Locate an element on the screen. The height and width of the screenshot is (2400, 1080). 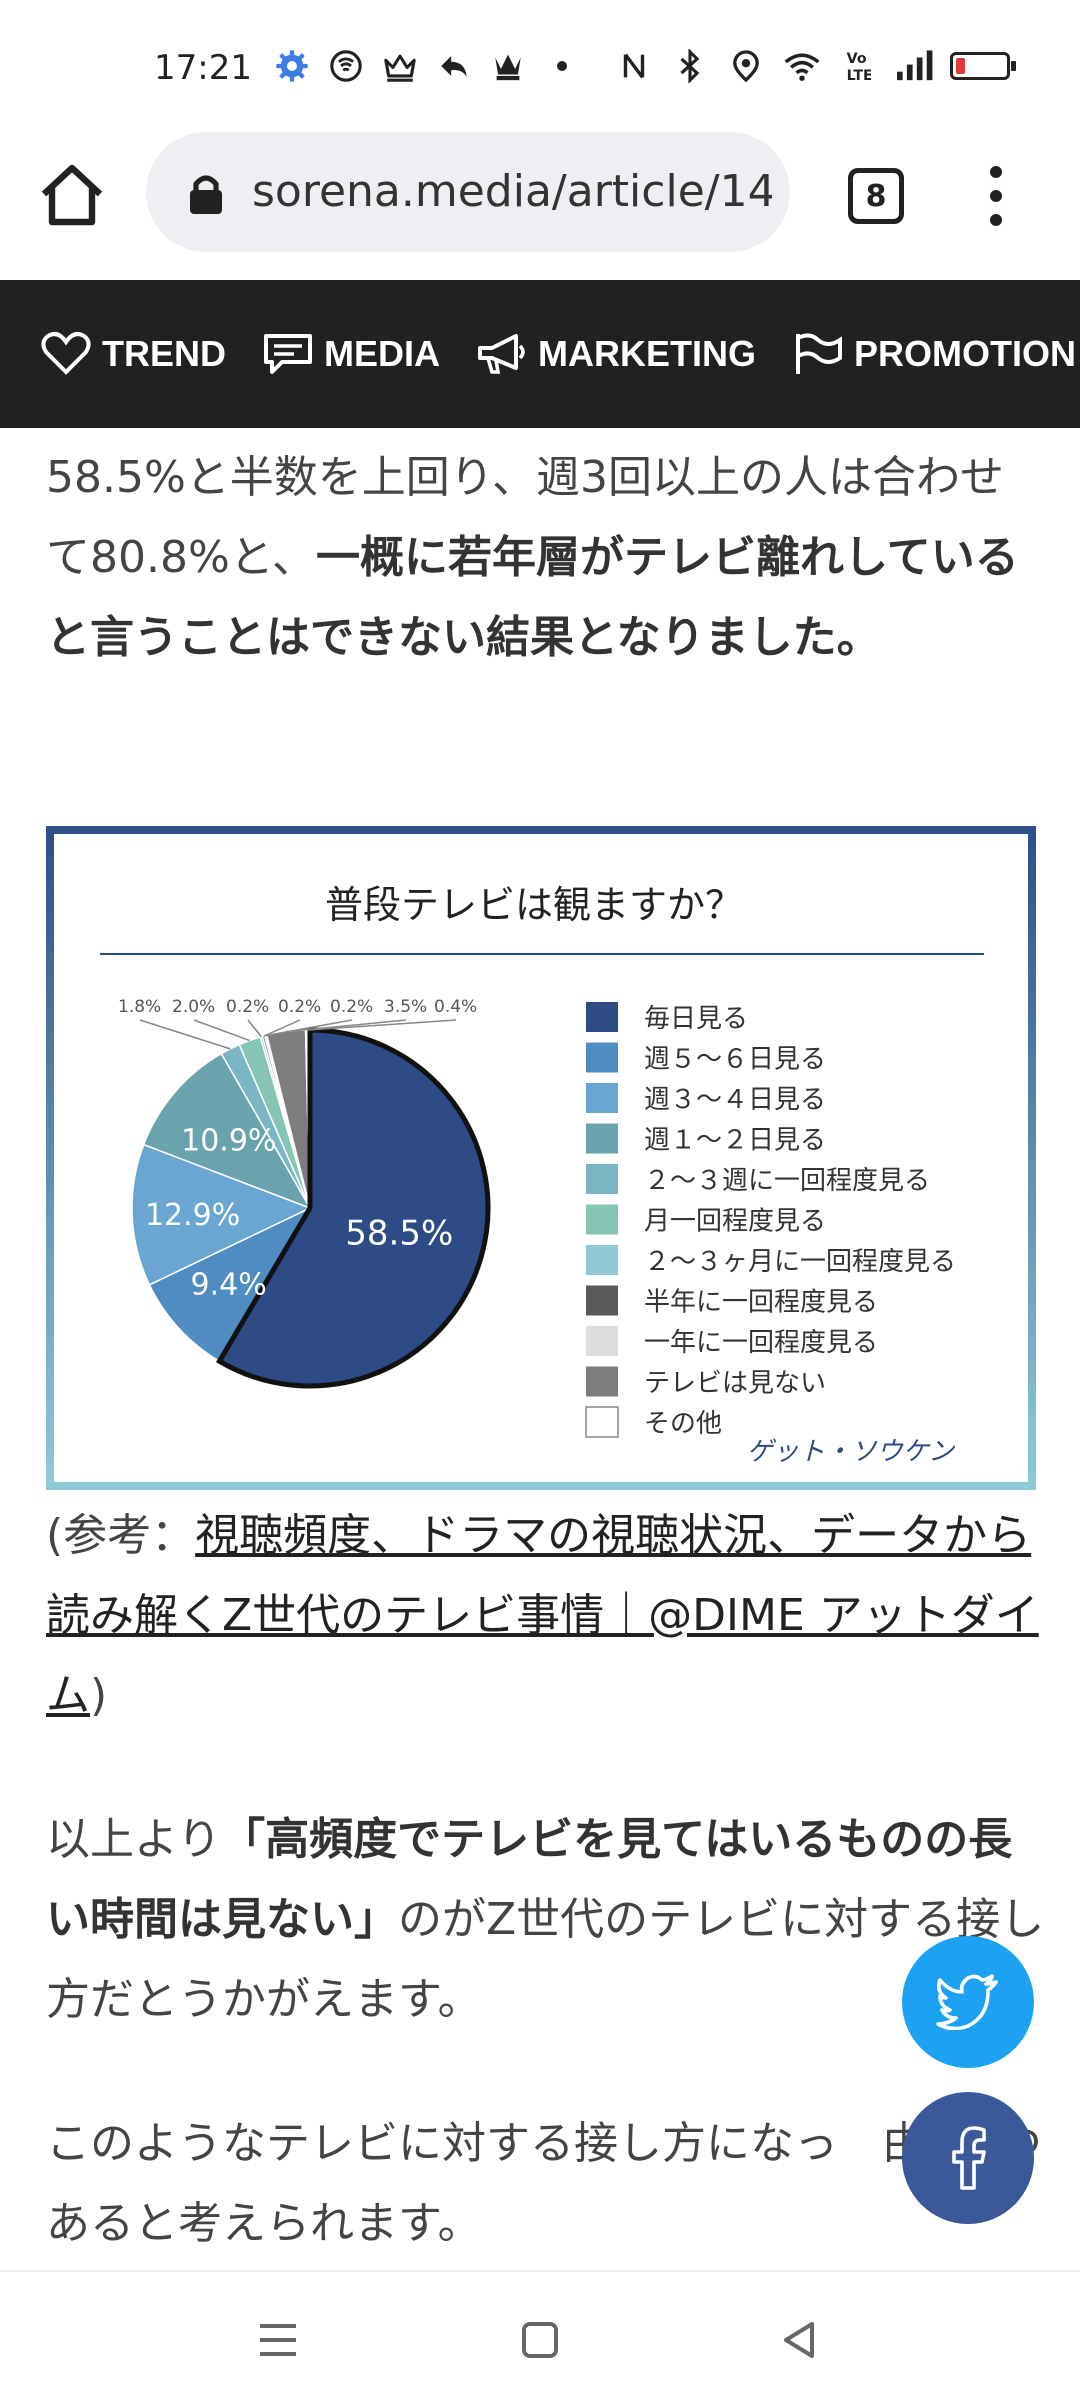
paragraph-bold: 一概に若年層がテレビ離れしていると言うことはできない結果となりました。 is located at coordinates (532, 597).